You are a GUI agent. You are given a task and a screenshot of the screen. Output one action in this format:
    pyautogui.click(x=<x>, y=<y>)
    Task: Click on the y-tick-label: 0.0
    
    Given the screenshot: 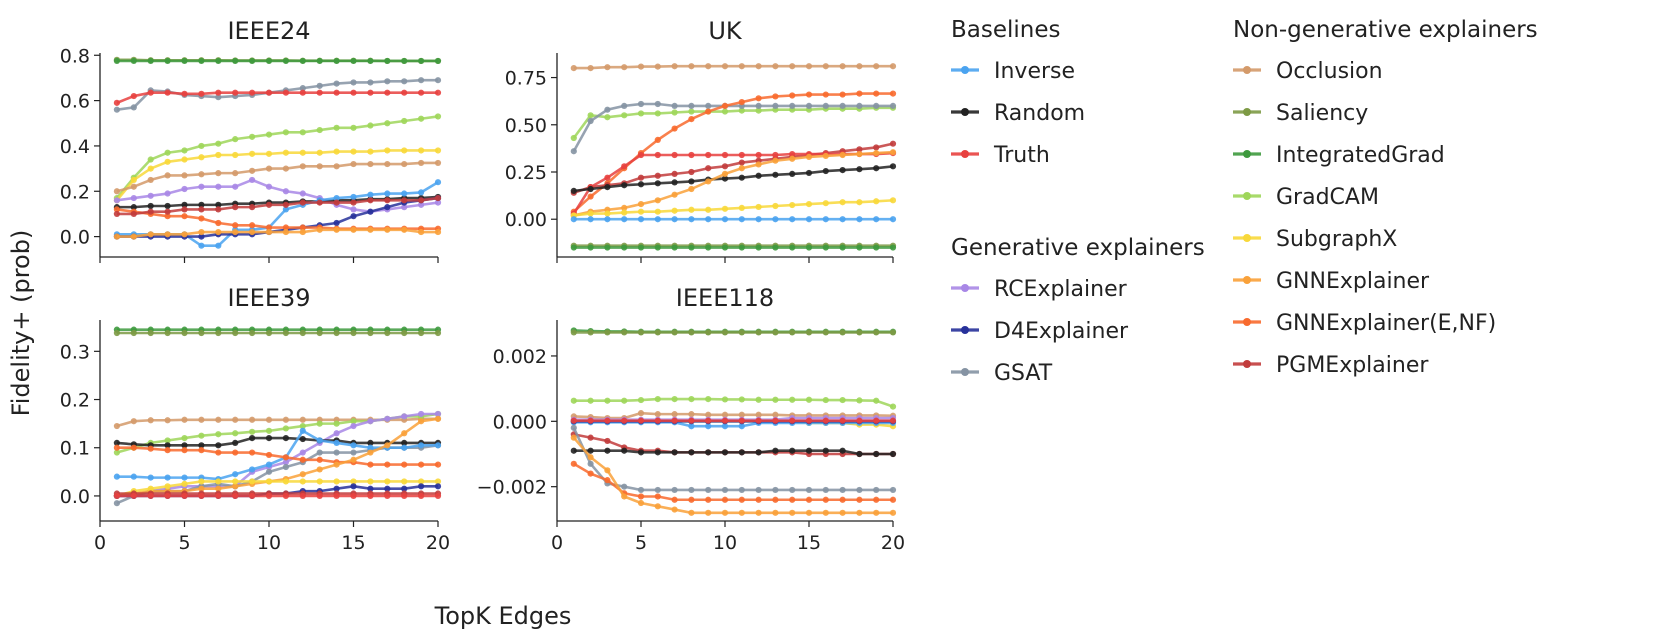 What is the action you would take?
    pyautogui.click(x=75, y=497)
    